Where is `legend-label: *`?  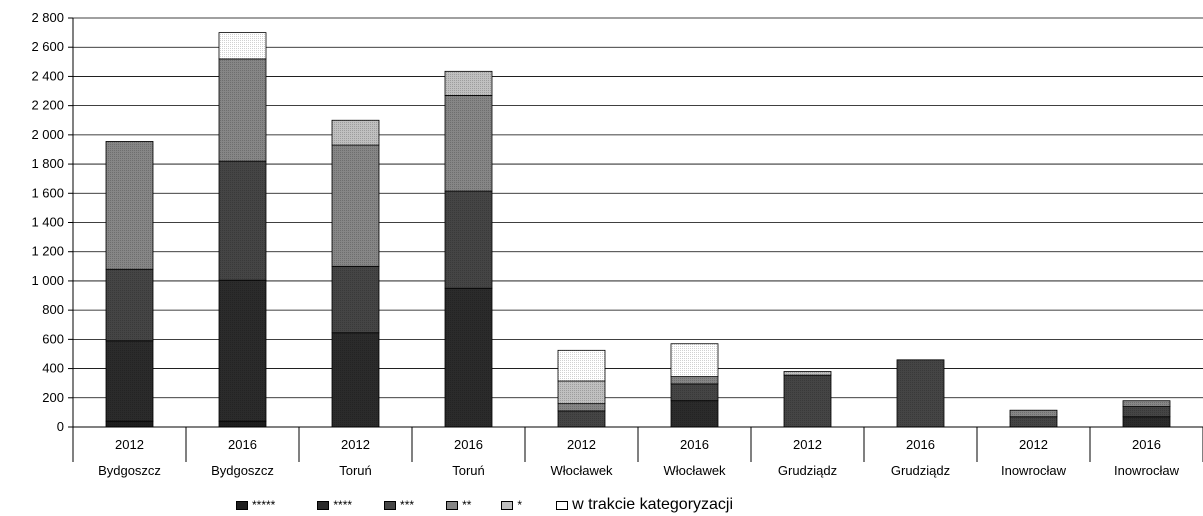 legend-label: * is located at coordinates (520, 505).